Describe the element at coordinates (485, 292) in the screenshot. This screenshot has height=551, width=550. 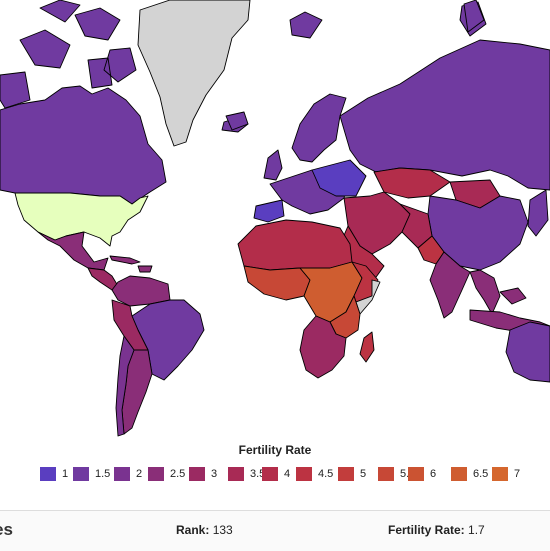
I see `region-southeast-asia` at that location.